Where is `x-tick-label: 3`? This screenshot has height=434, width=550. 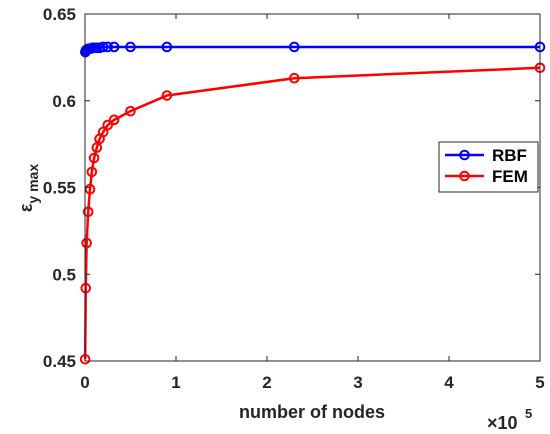 x-tick-label: 3 is located at coordinates (357, 382).